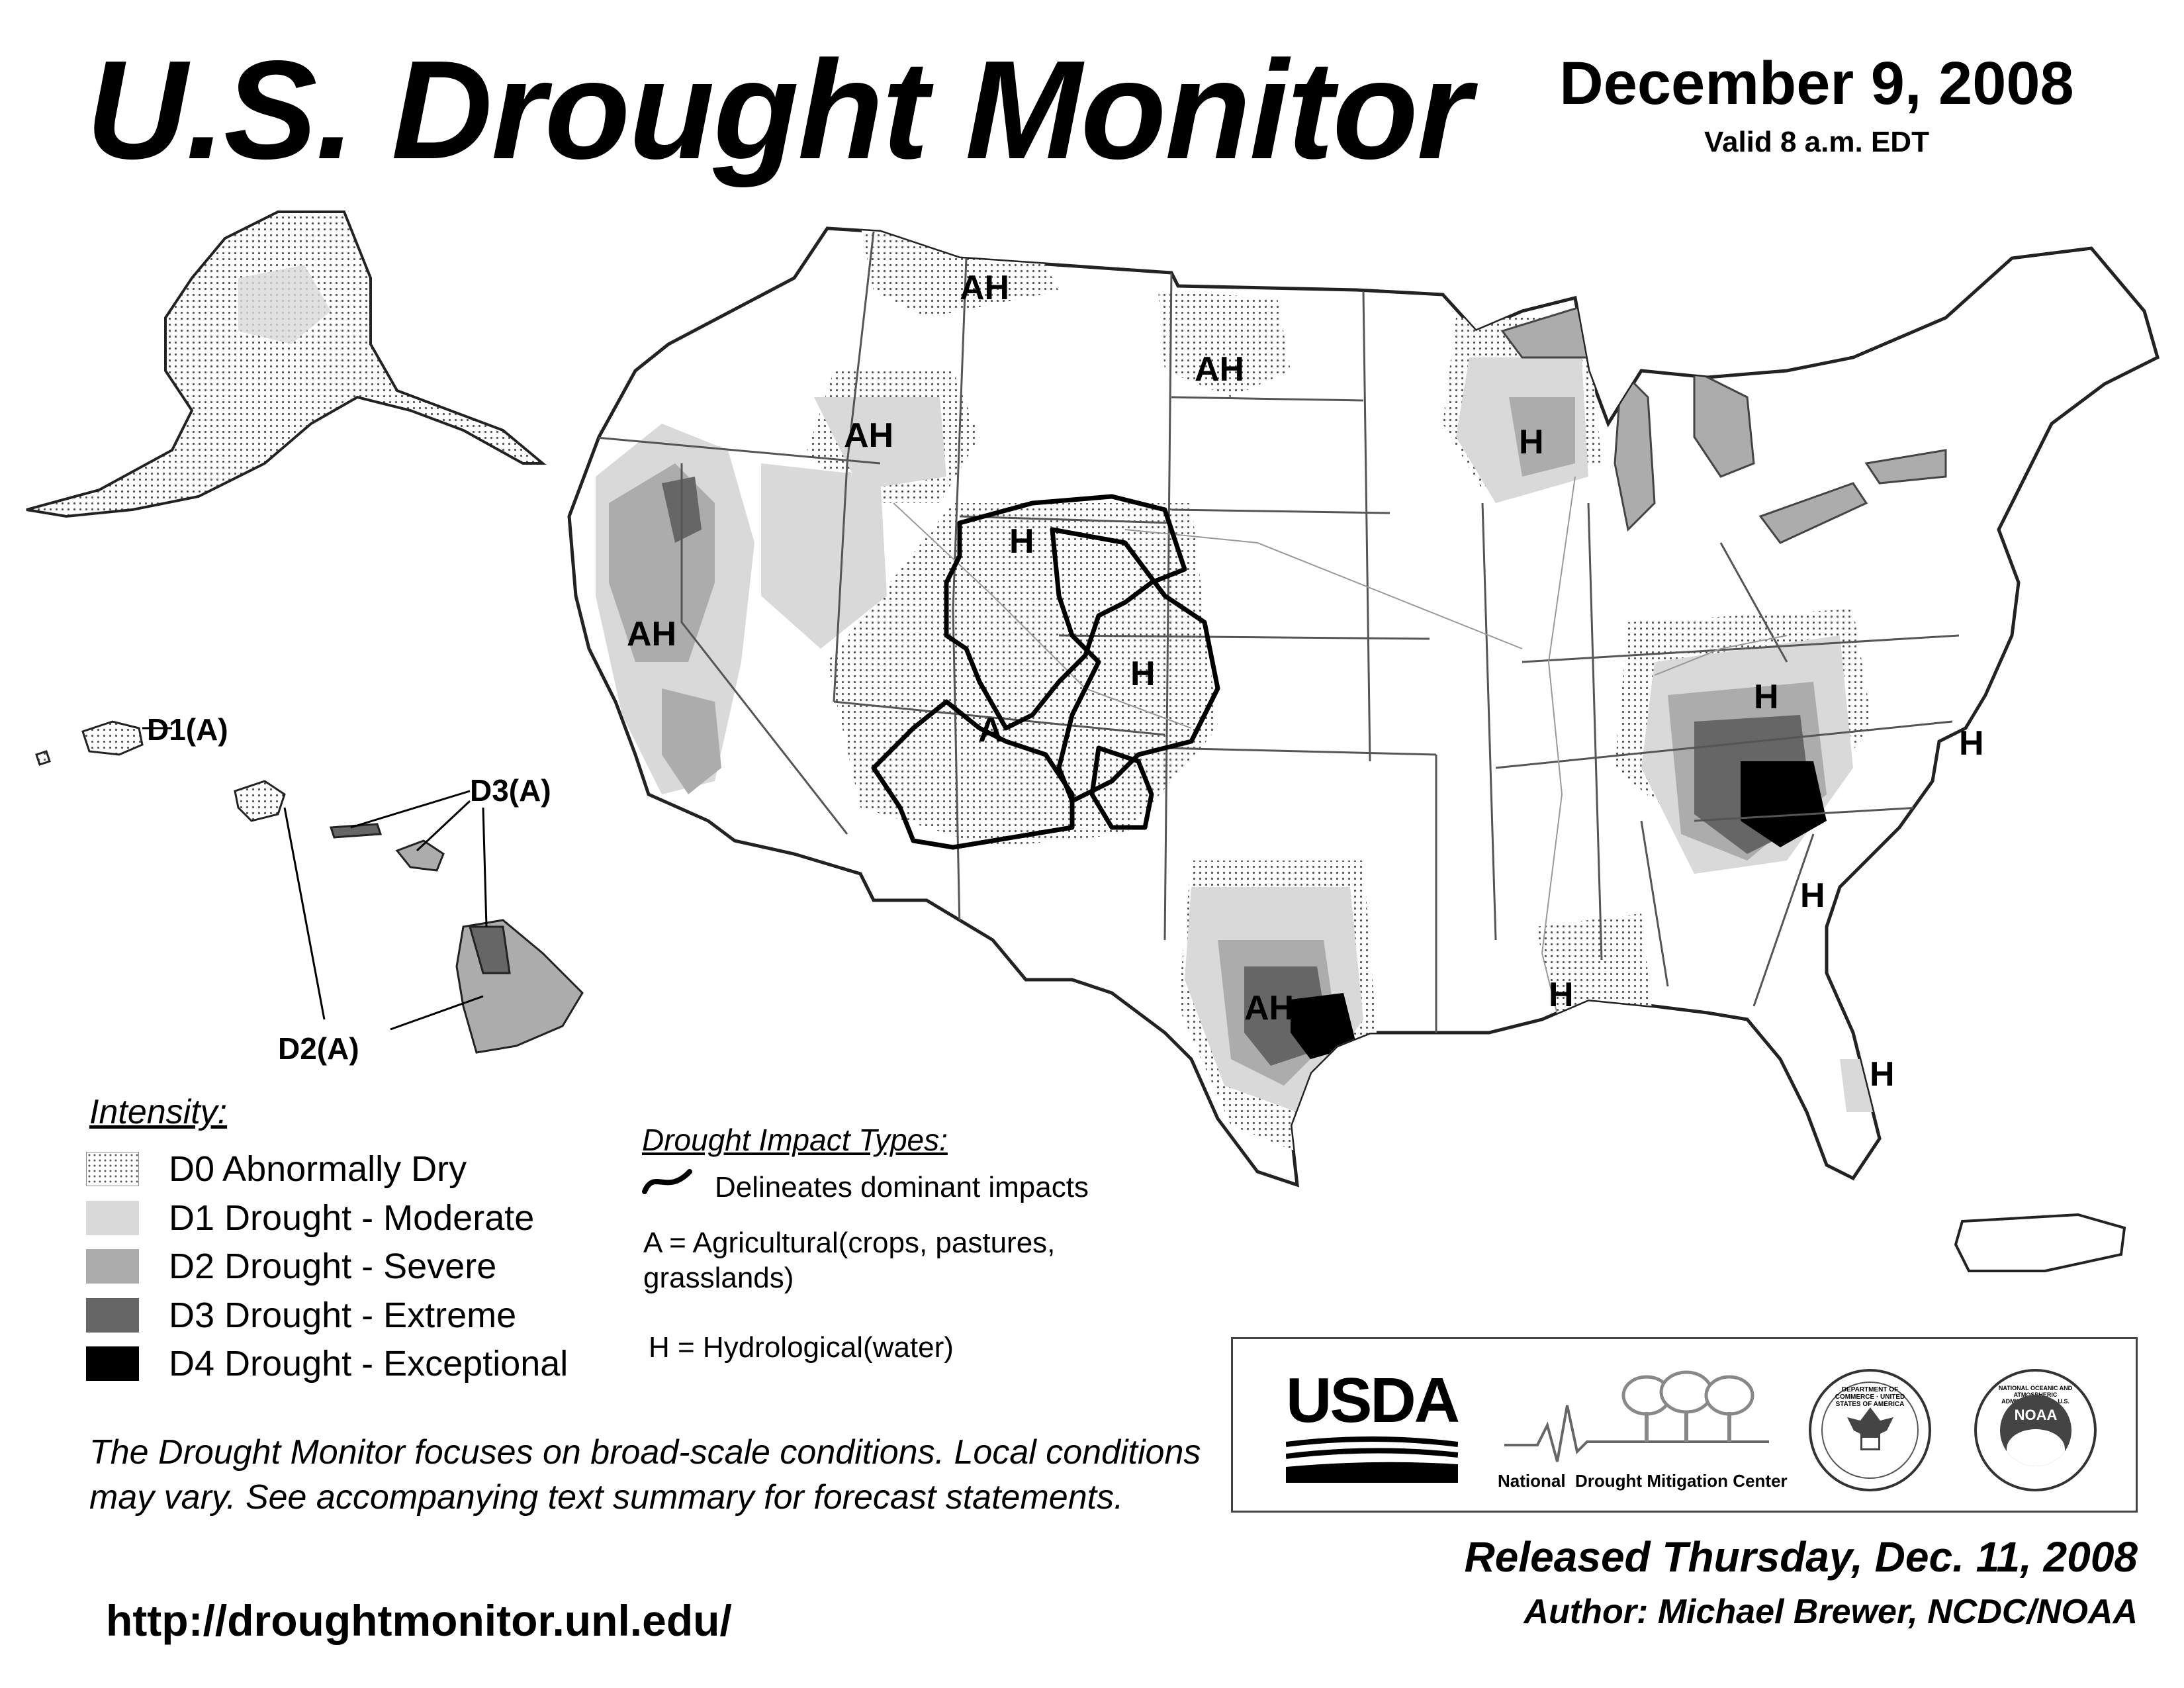  What do you see at coordinates (318, 1169) in the screenshot?
I see `legend-label-d0: D0 Abnormally Dry` at bounding box center [318, 1169].